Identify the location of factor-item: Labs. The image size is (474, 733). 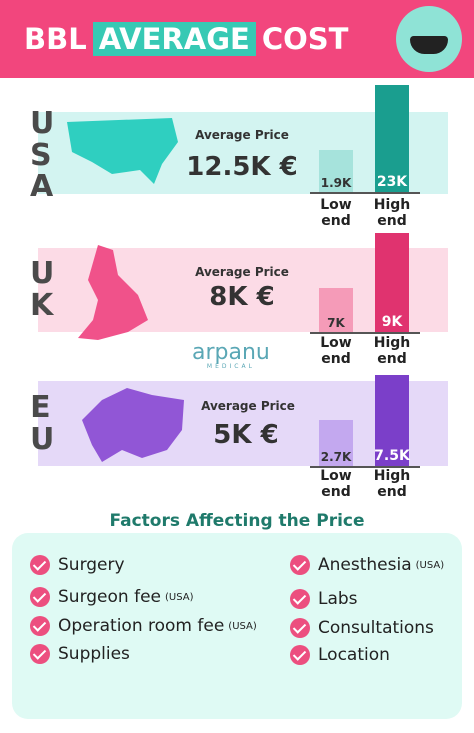
(324, 599).